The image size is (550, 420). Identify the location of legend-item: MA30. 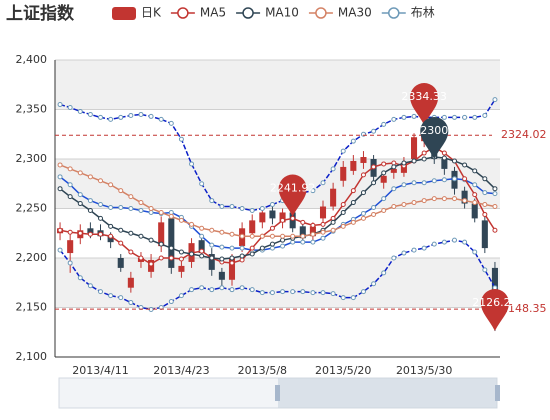
(340, 13).